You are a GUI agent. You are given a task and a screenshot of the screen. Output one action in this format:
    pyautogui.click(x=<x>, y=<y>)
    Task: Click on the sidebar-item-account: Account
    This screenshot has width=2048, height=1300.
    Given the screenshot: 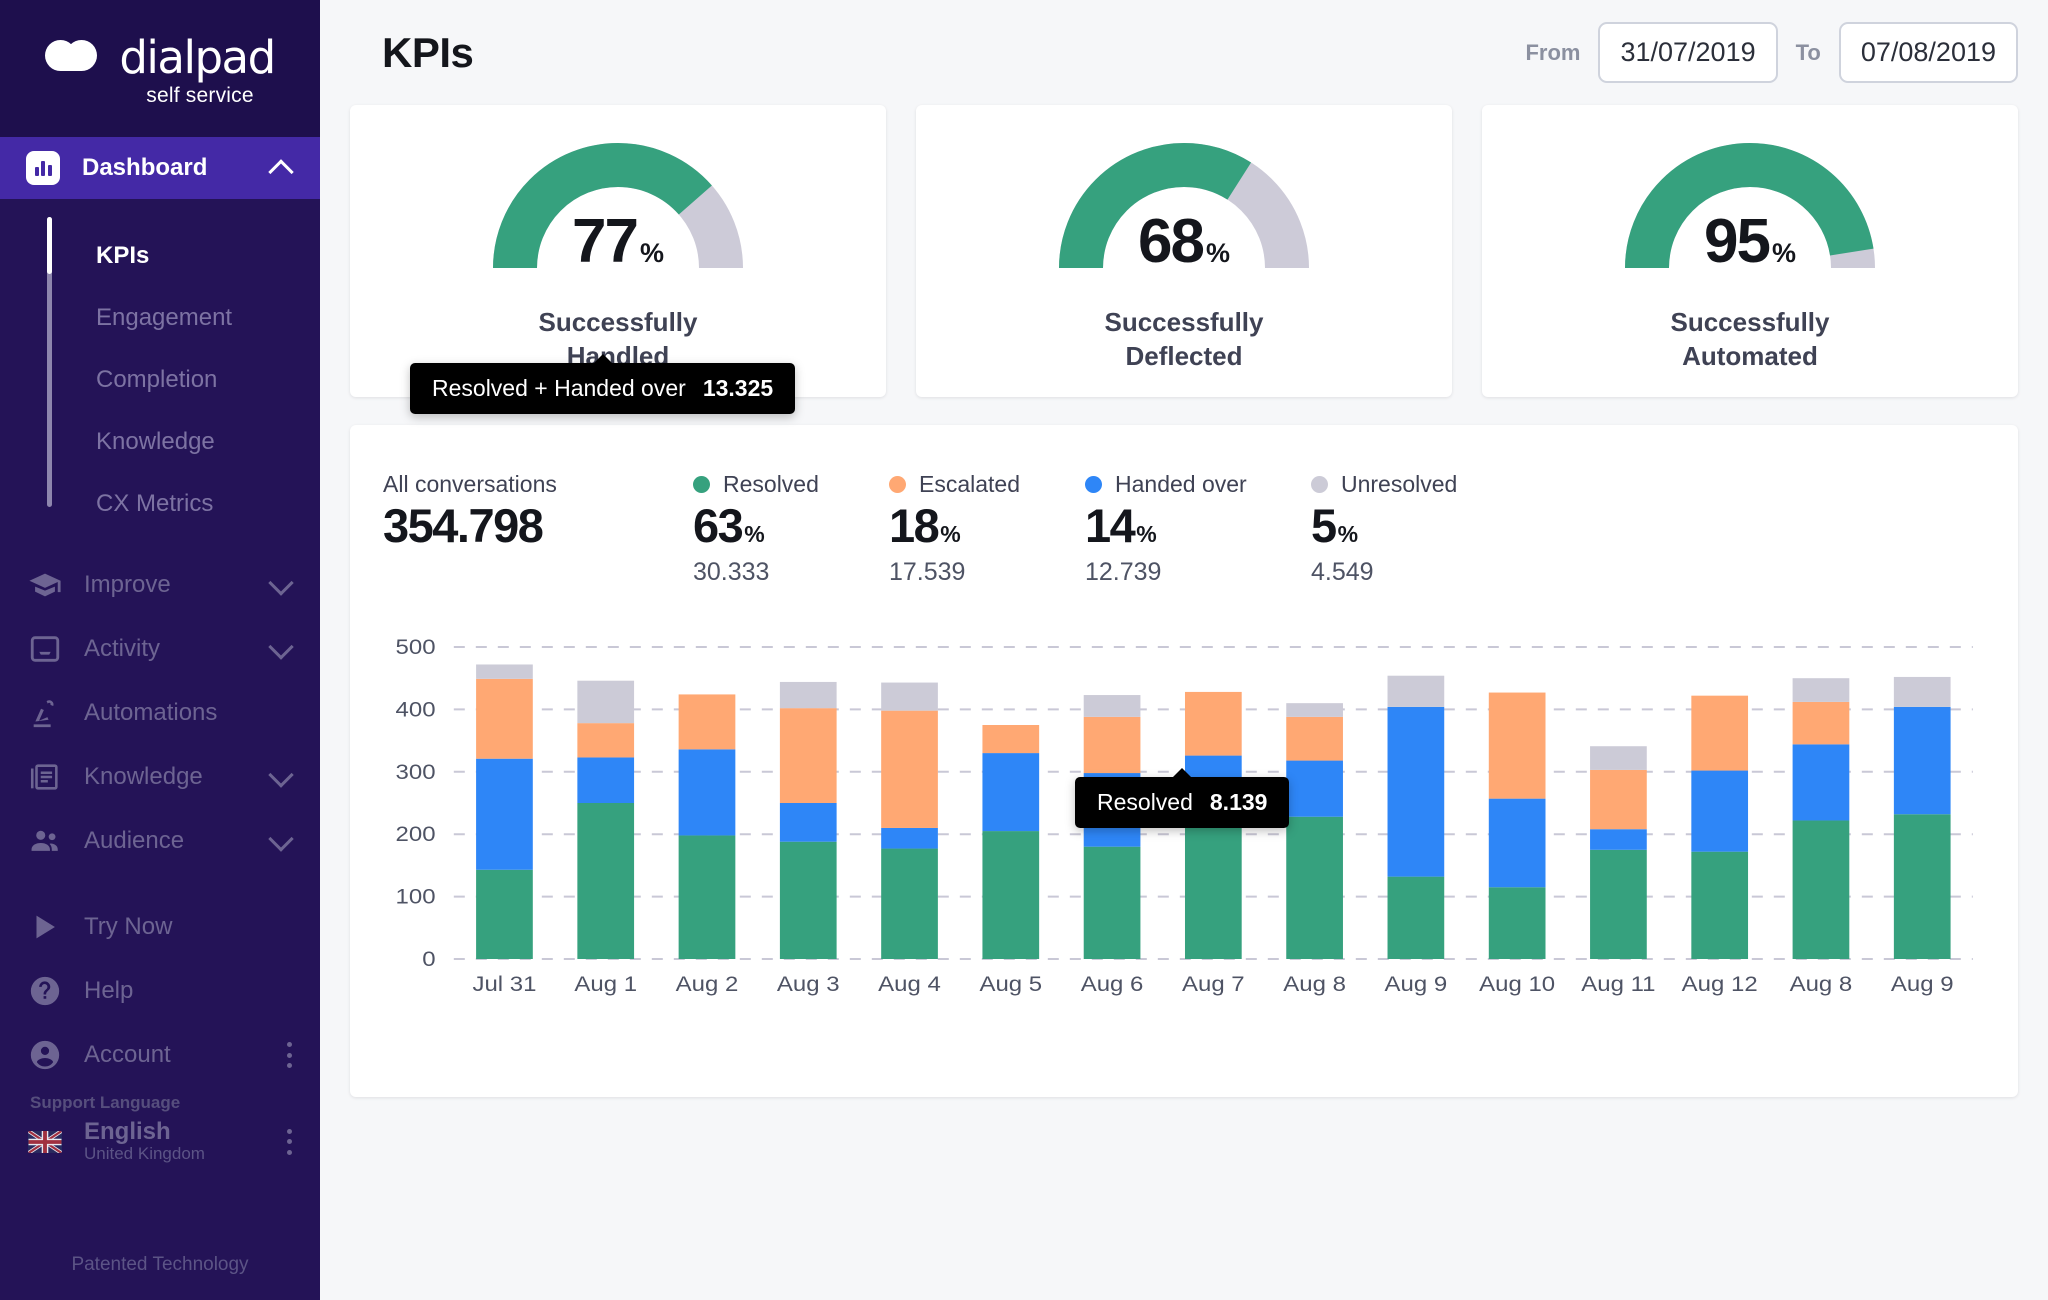 What is the action you would take?
    pyautogui.click(x=160, y=1055)
    